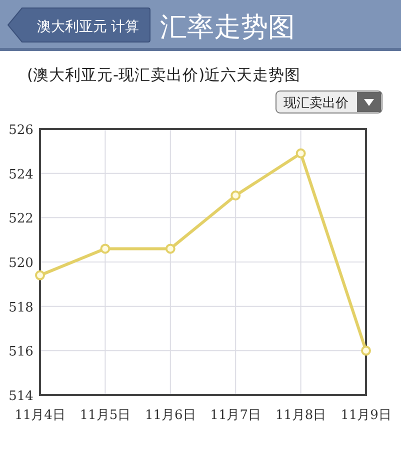 This screenshot has width=401, height=456. What do you see at coordinates (164, 75) in the screenshot?
I see `chart-subtitle: (澳大利亚元-现汇卖出价)近六天走势图` at bounding box center [164, 75].